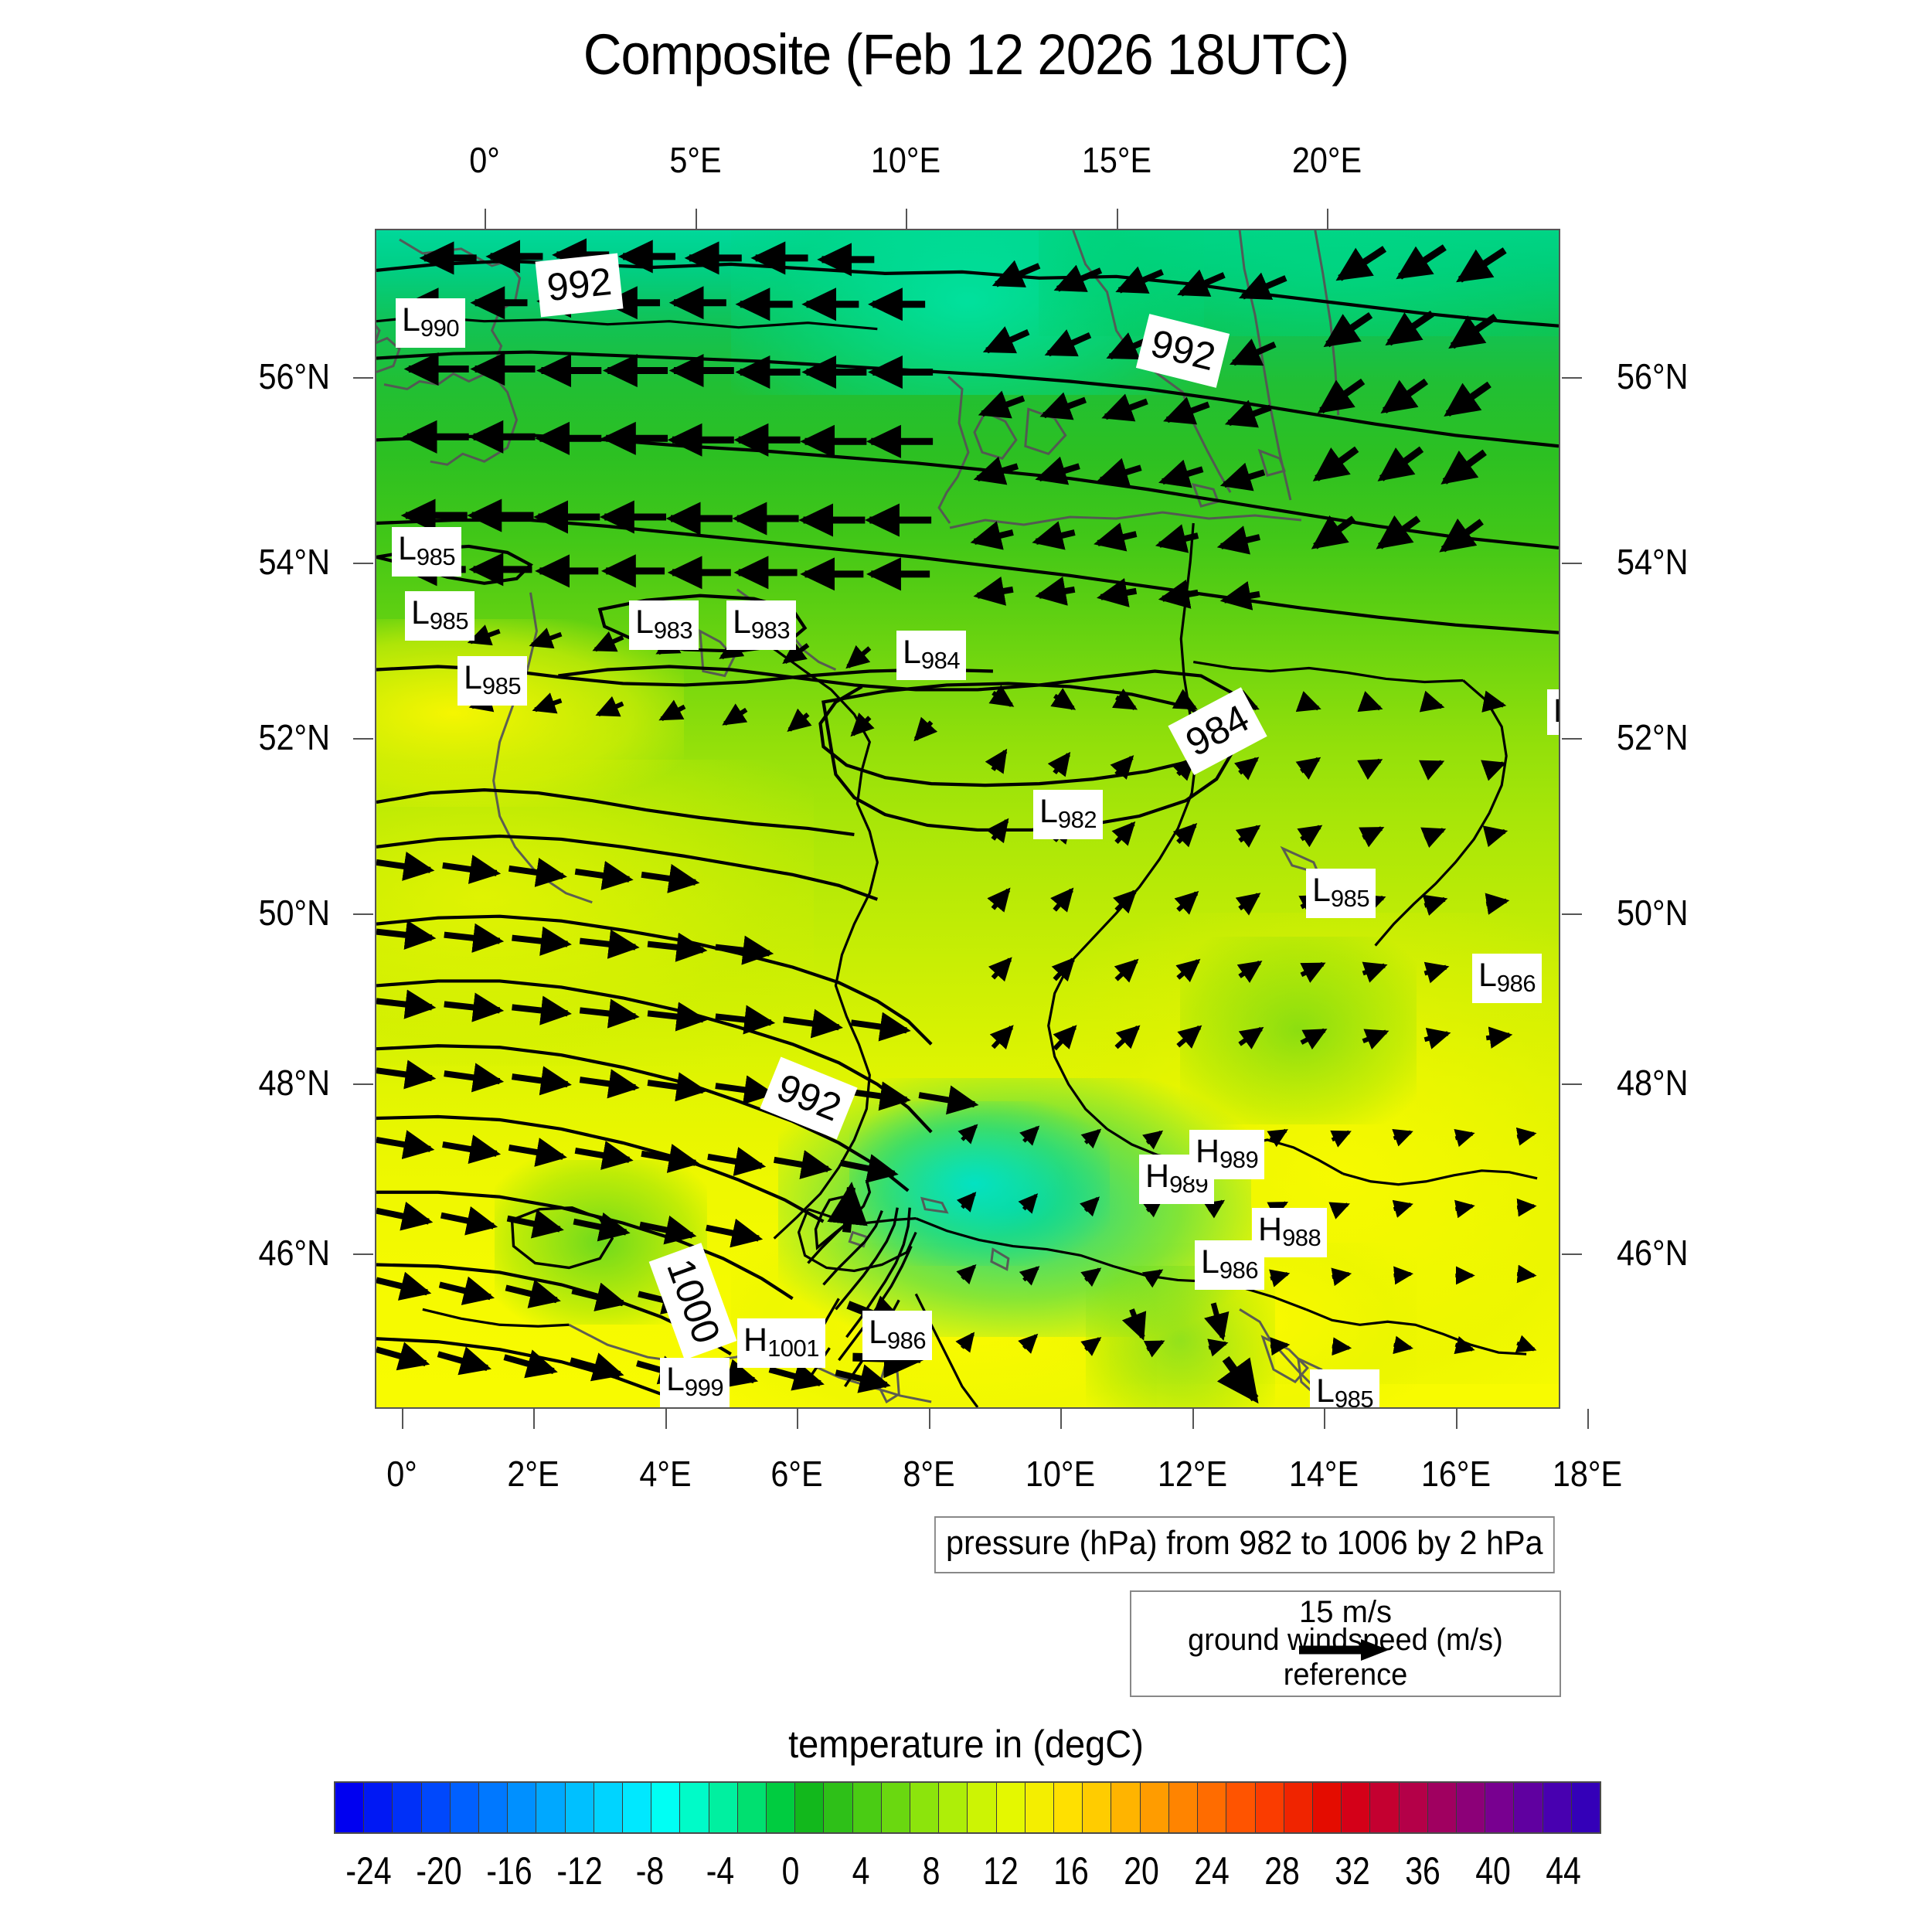 The height and width of the screenshot is (1932, 1932). Describe the element at coordinates (695, 1383) in the screenshot. I see `low-pressure-marker: L999` at that location.